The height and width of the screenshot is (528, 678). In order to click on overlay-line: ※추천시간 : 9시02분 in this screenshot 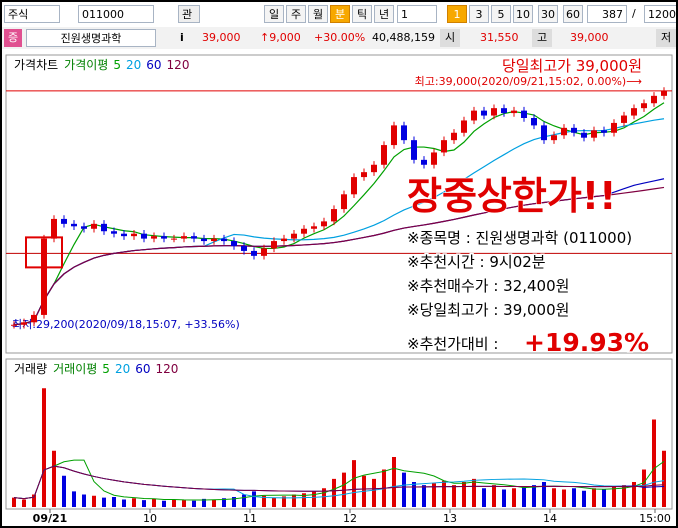, I will do `click(476, 262)`.